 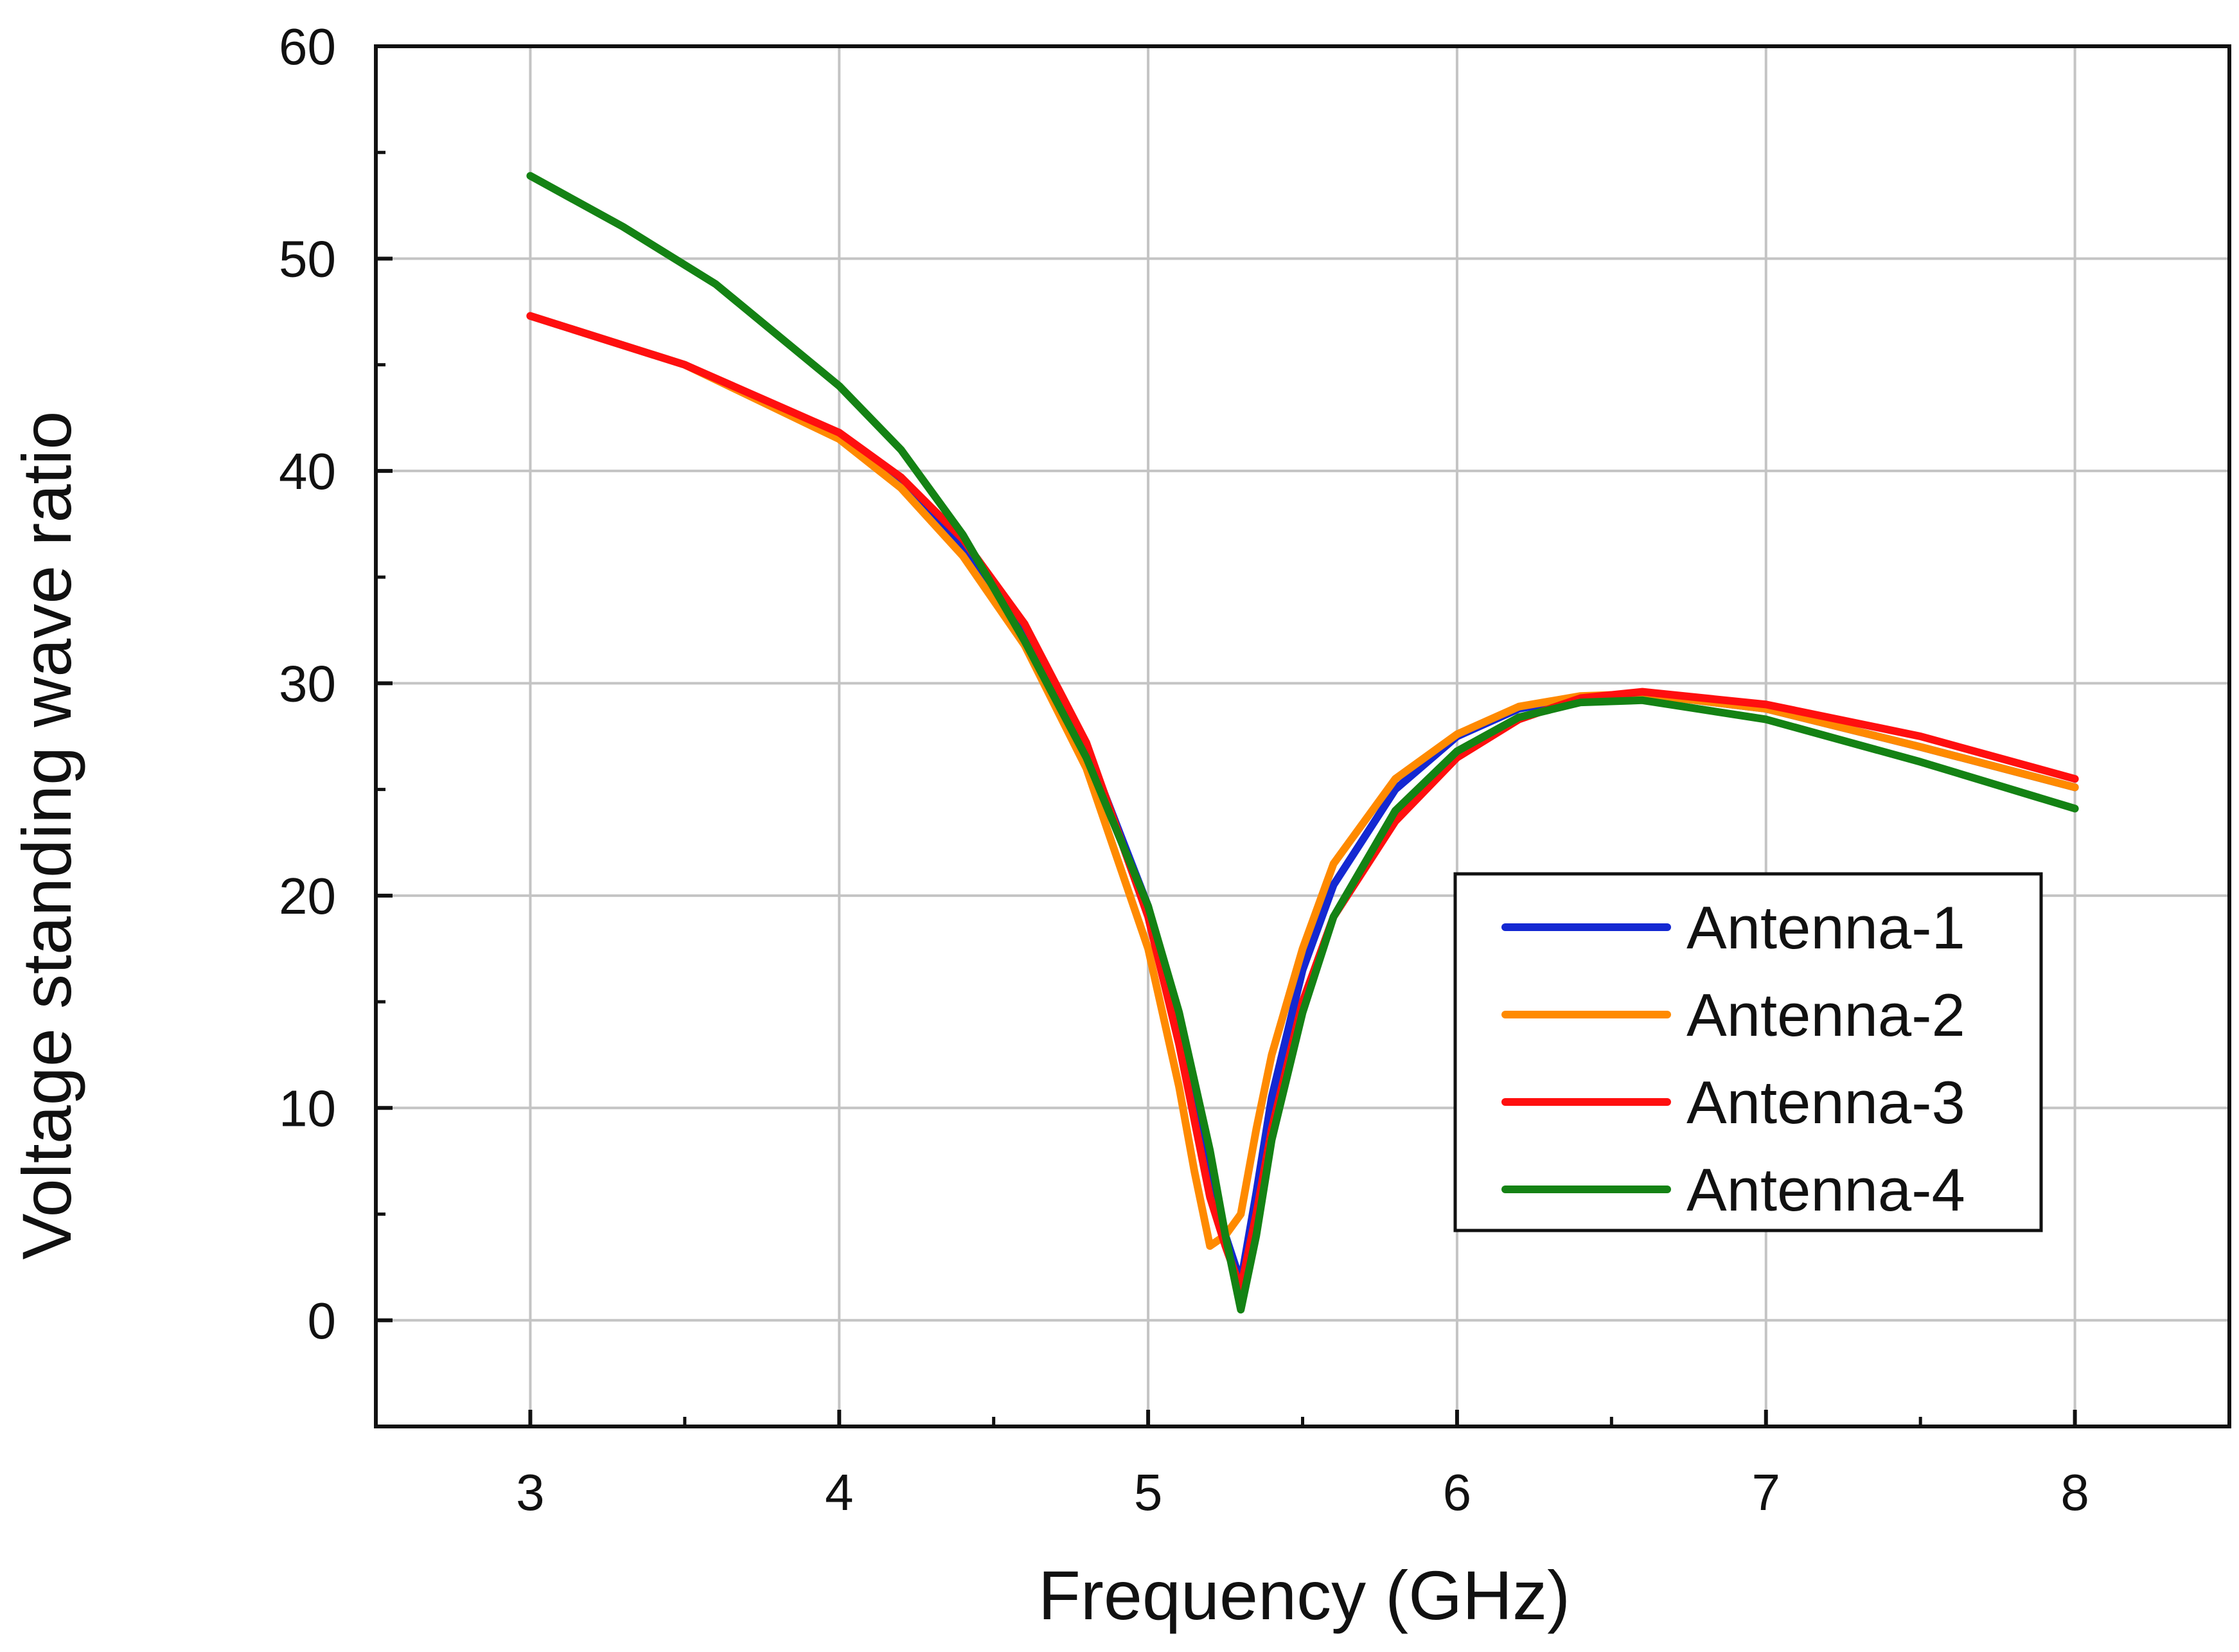 What do you see at coordinates (322, 1320) in the screenshot?
I see `y-tick-label-0: 0` at bounding box center [322, 1320].